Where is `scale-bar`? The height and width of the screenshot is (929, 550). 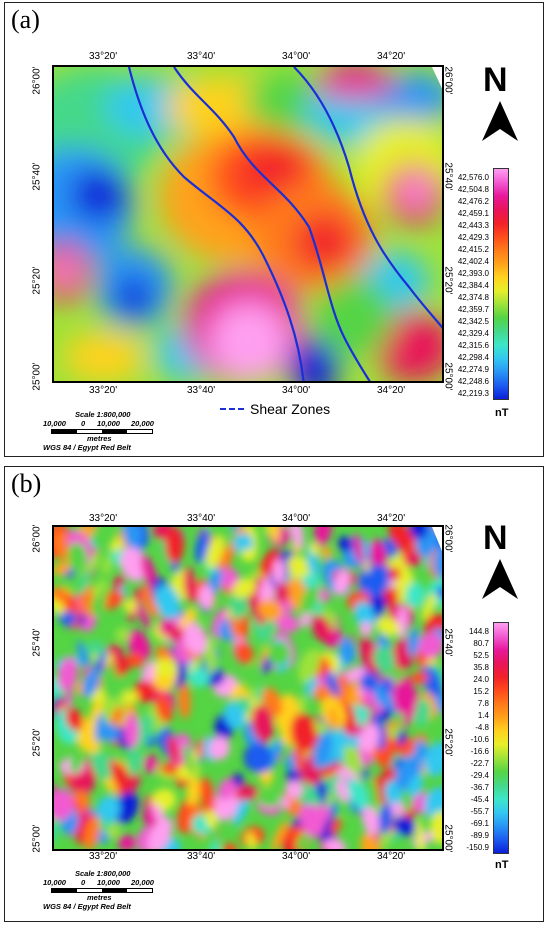
scale-bar is located at coordinates (102, 431).